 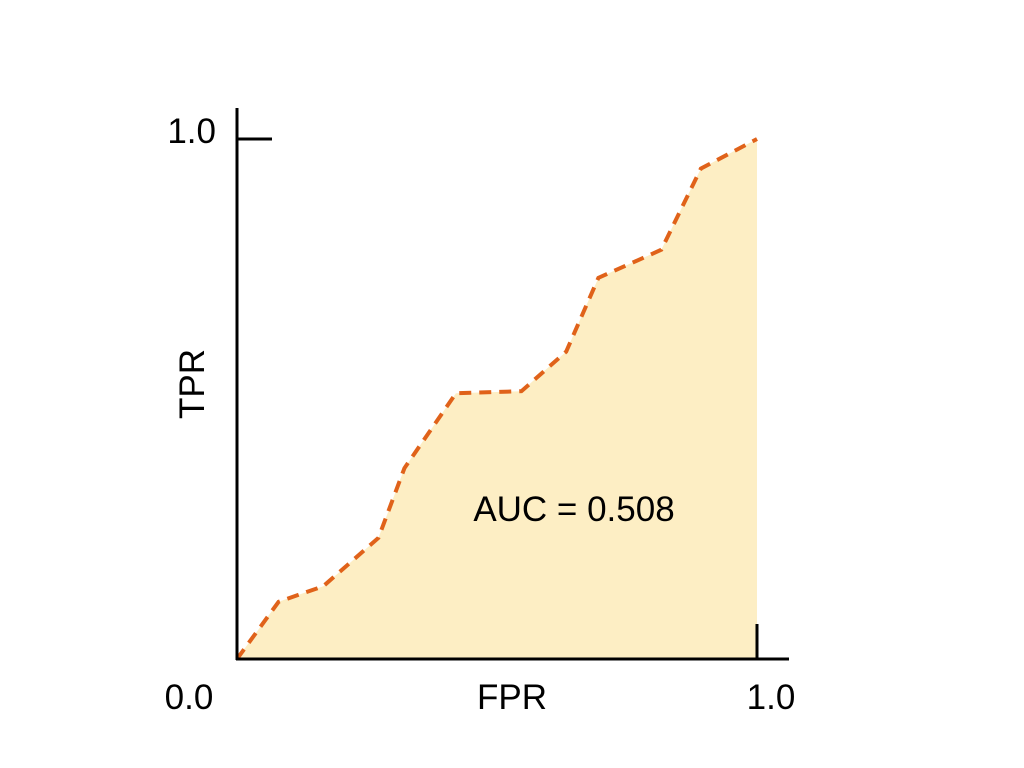 I want to click on y-tick-label-1: 1.0, so click(x=191, y=131).